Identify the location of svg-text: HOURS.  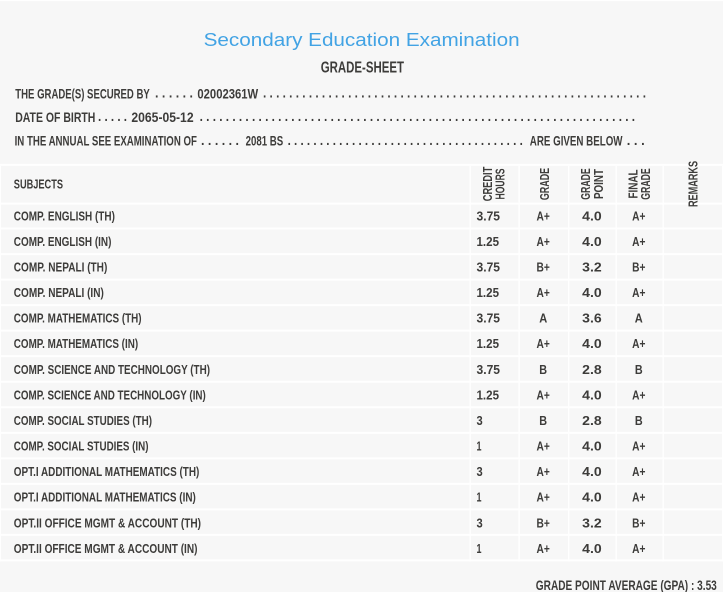
(500, 183).